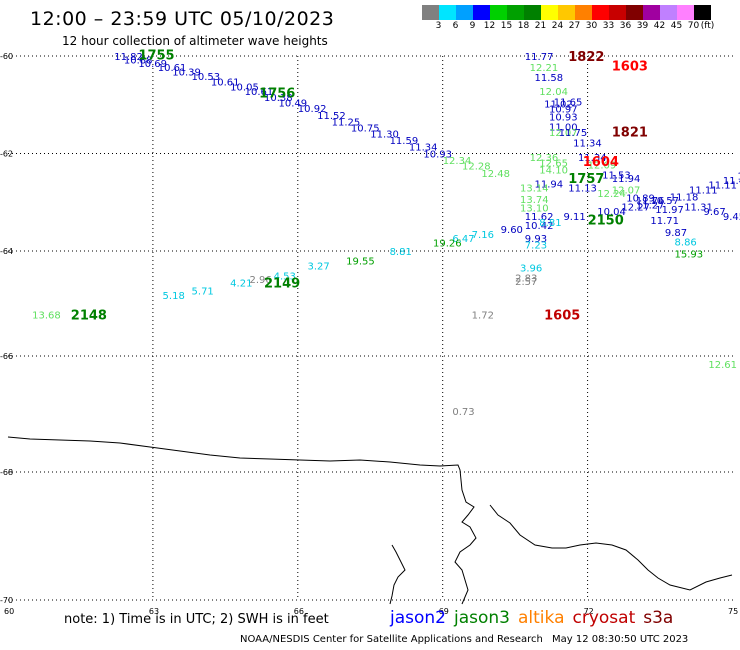 Image resolution: width=740 pixels, height=650 pixels. What do you see at coordinates (282, 284) in the screenshot?
I see `pass-time-label: 2149` at bounding box center [282, 284].